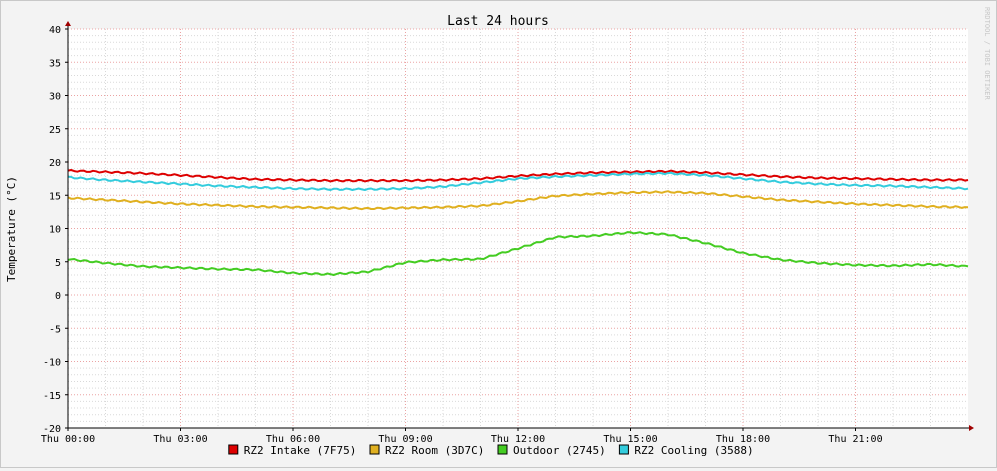  Describe the element at coordinates (518, 439) in the screenshot. I see `x-tick-label: Thu 12:00` at that location.